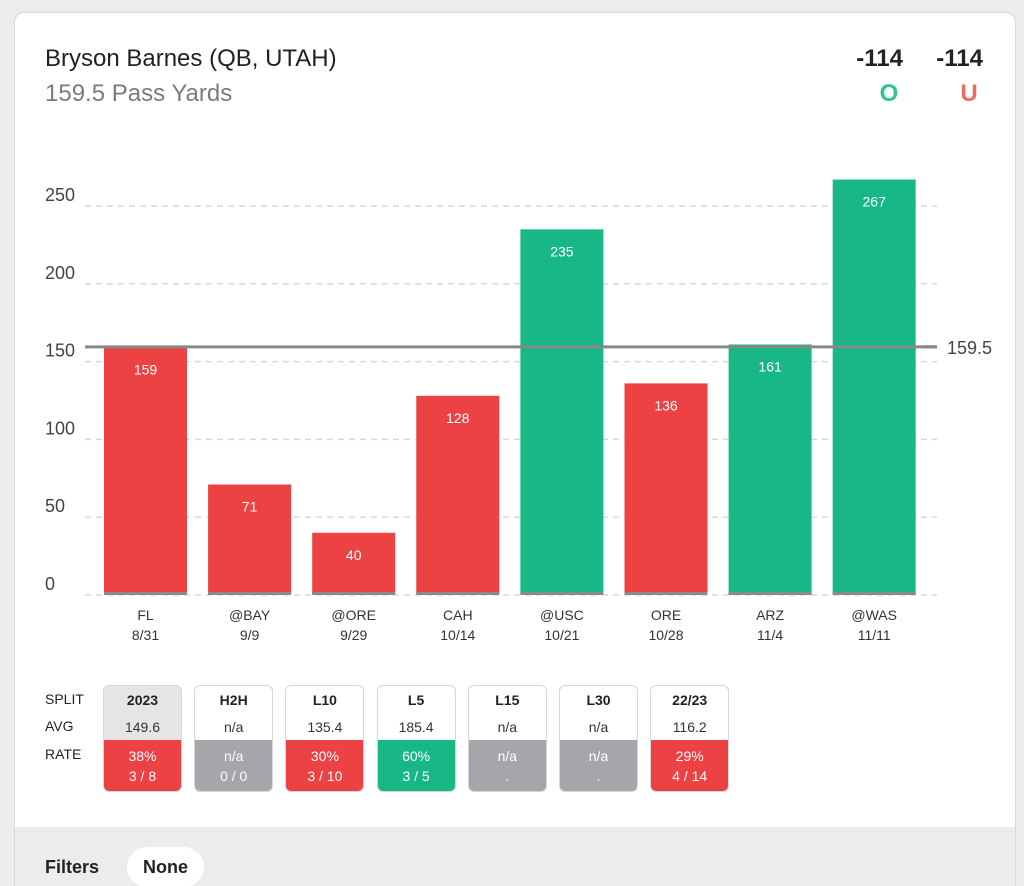 This screenshot has height=886, width=1024. I want to click on y-tick-label: 50, so click(55, 506).